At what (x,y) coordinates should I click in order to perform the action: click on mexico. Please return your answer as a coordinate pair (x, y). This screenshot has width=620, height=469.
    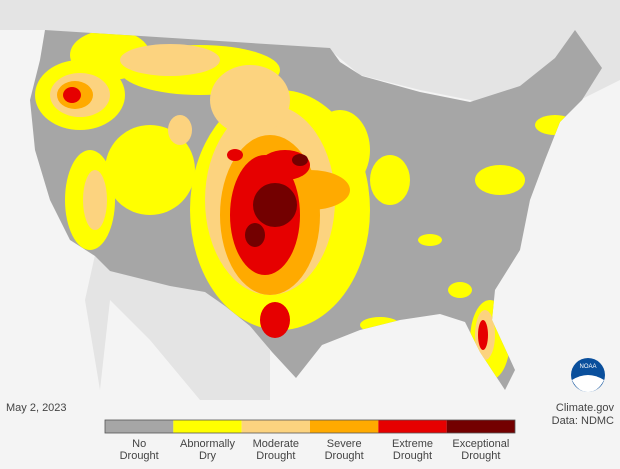
    Looking at the image, I should click on (177, 327).